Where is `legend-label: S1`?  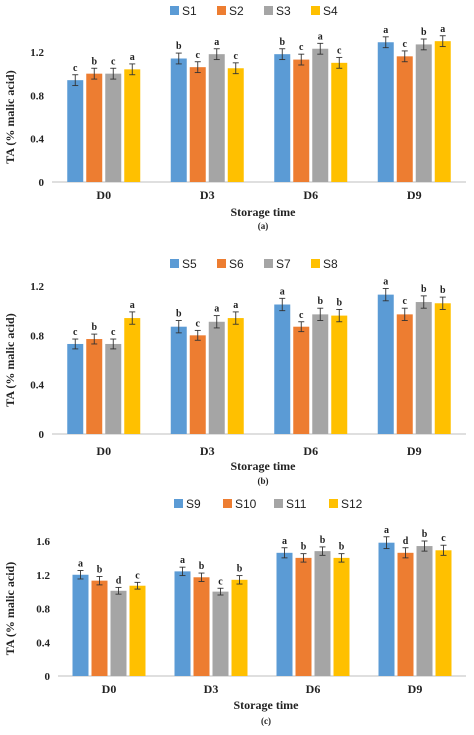
legend-label: S1 is located at coordinates (189, 11).